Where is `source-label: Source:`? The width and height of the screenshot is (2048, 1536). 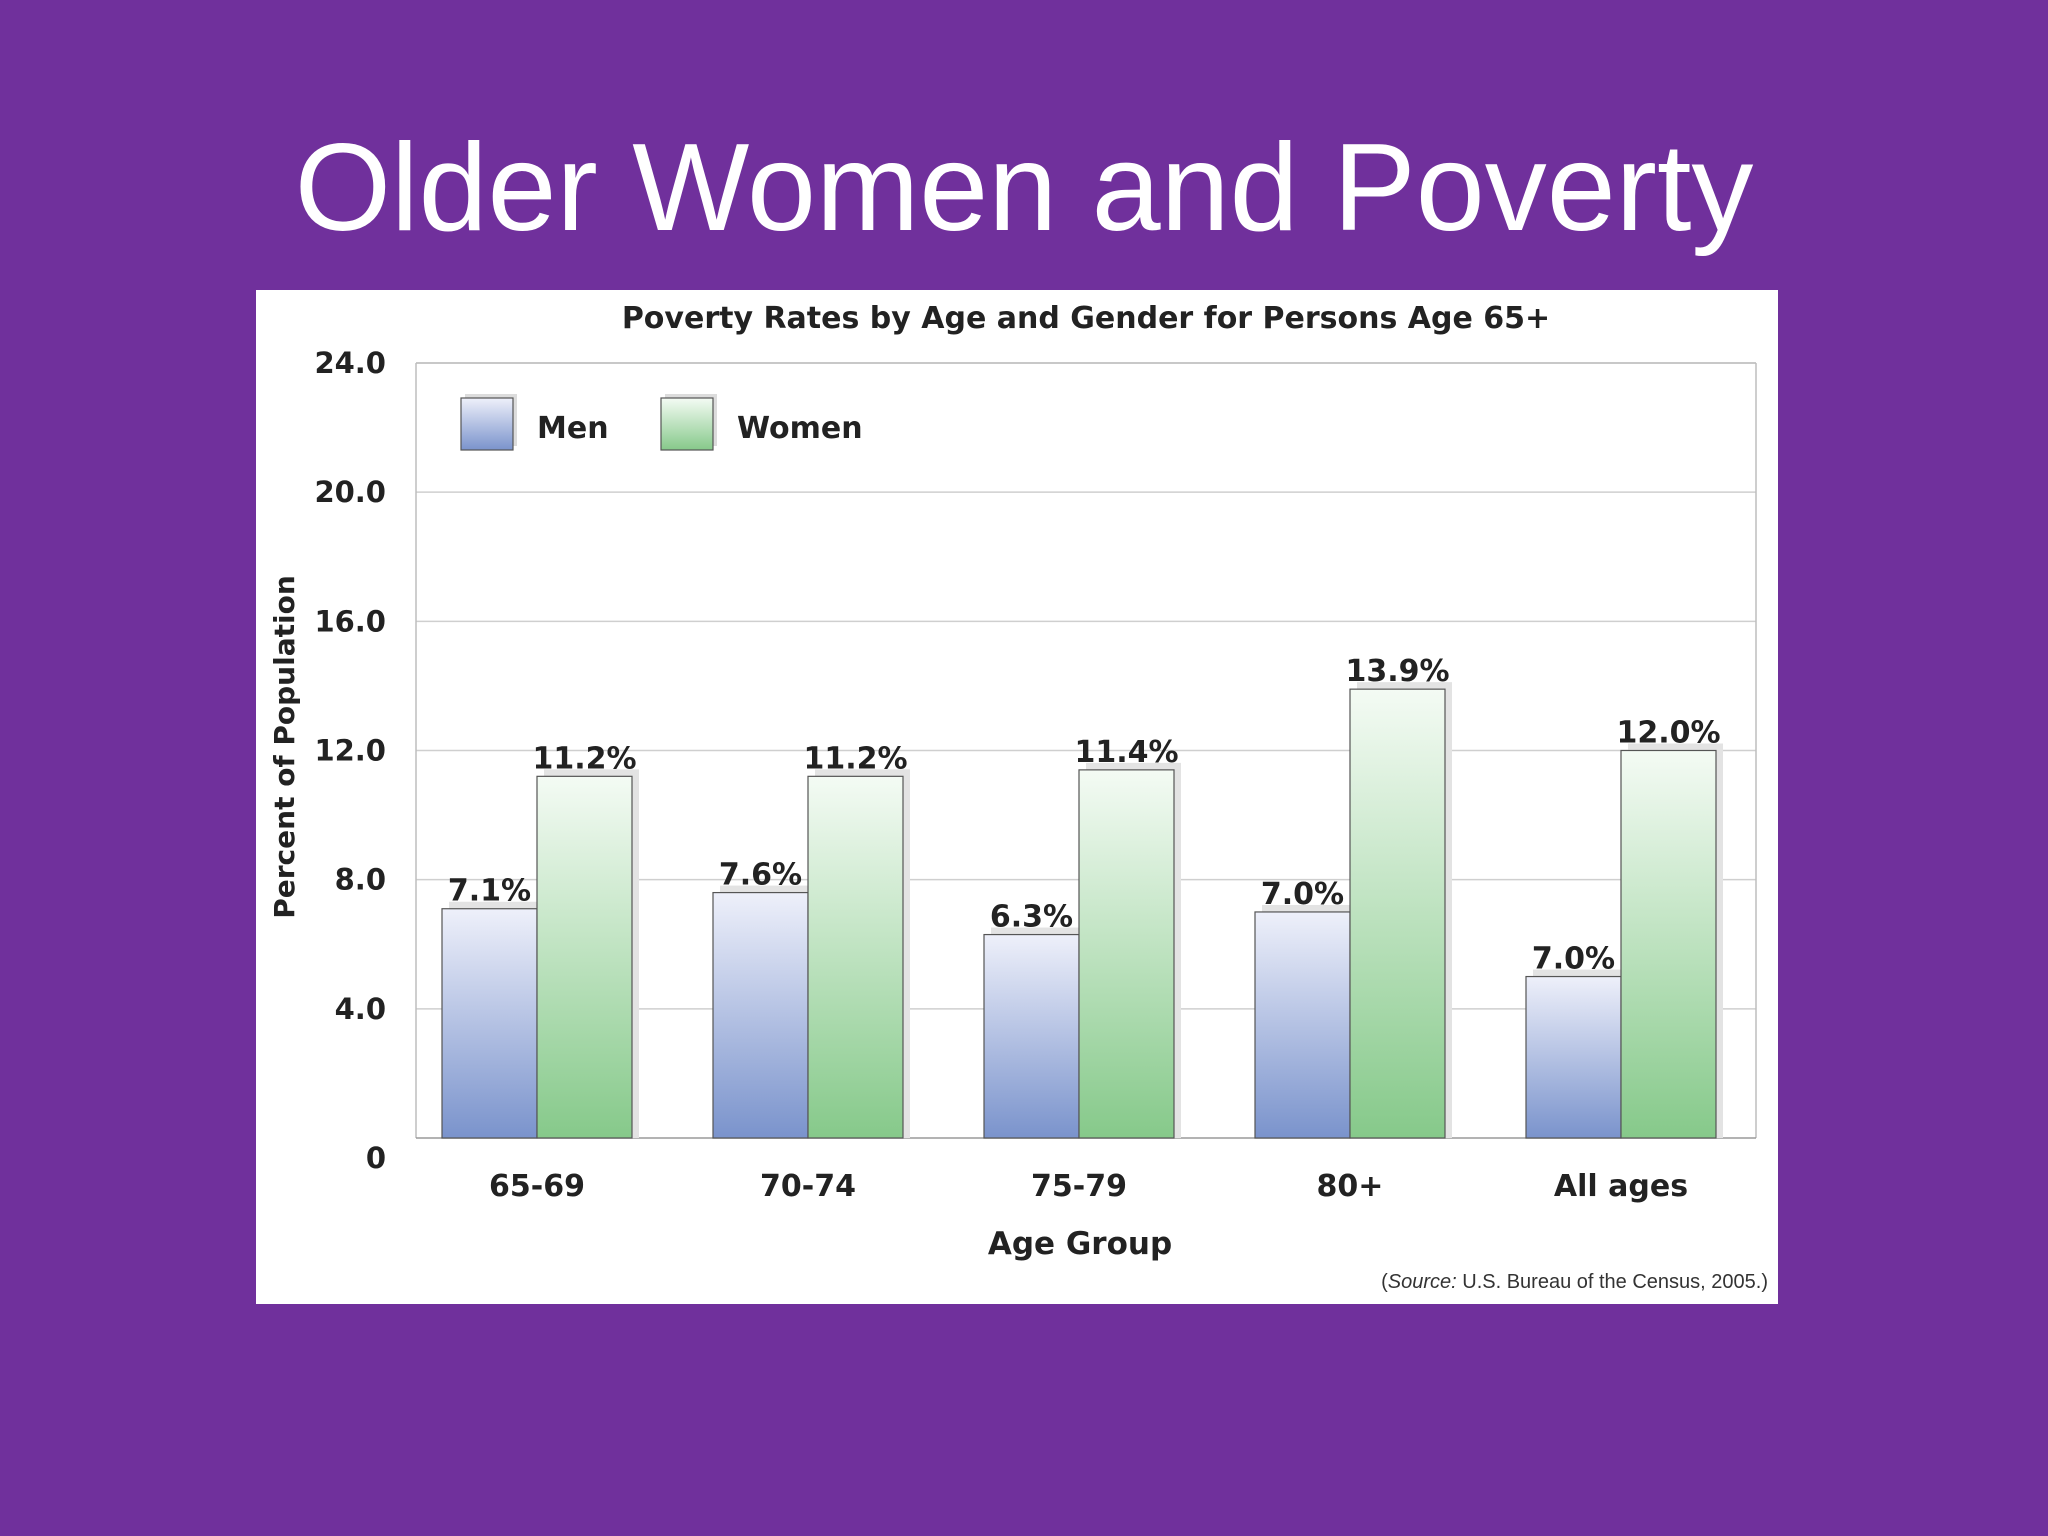 source-label: Source: is located at coordinates (1422, 1282).